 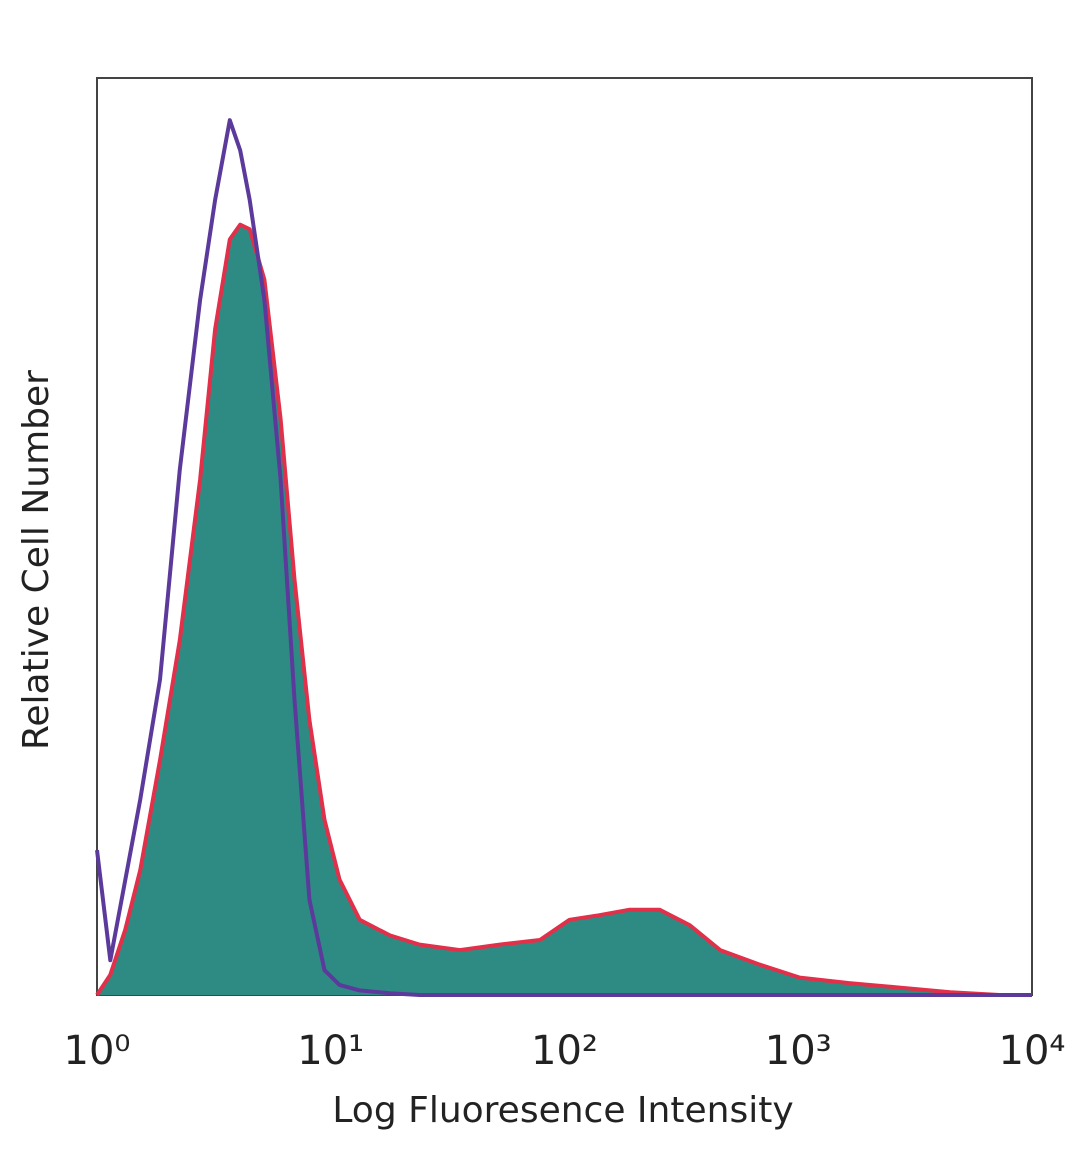 What do you see at coordinates (562, 1110) in the screenshot?
I see `x-axis-title: Log Fluoresence Intensity` at bounding box center [562, 1110].